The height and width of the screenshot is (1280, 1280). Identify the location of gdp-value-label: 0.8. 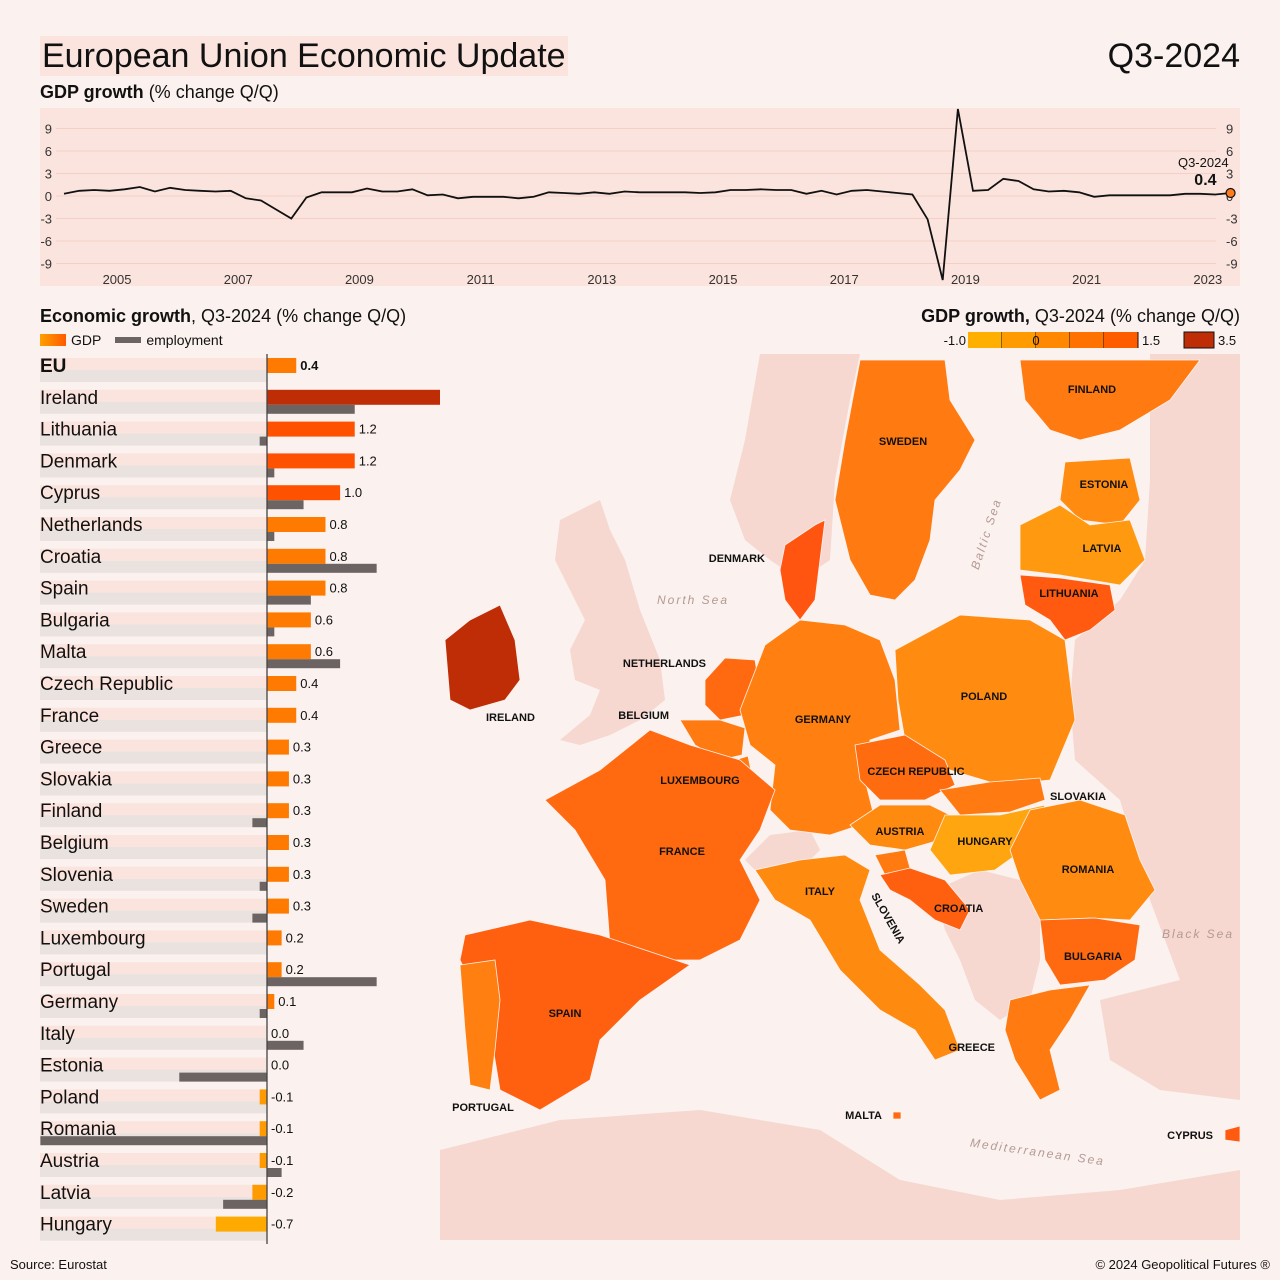
(338, 556).